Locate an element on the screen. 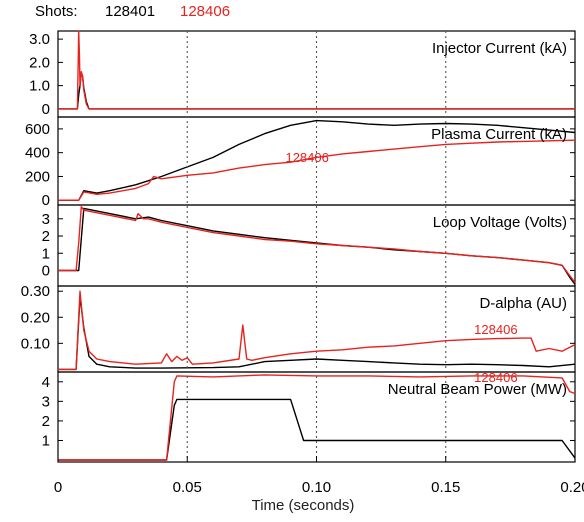 The height and width of the screenshot is (522, 584). x-tick-label: 0 is located at coordinates (58, 487).